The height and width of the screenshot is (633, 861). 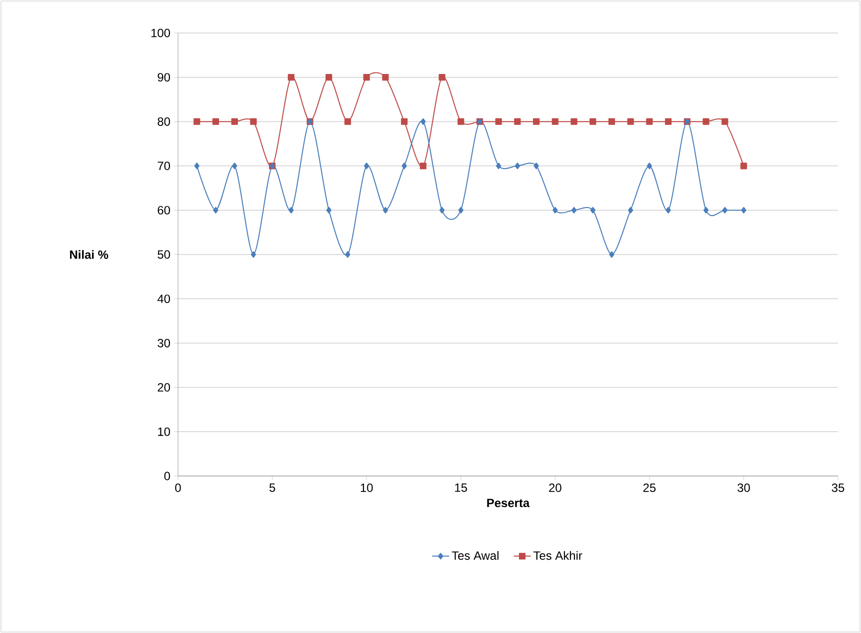 I want to click on x-tick-label: 0, so click(x=178, y=488).